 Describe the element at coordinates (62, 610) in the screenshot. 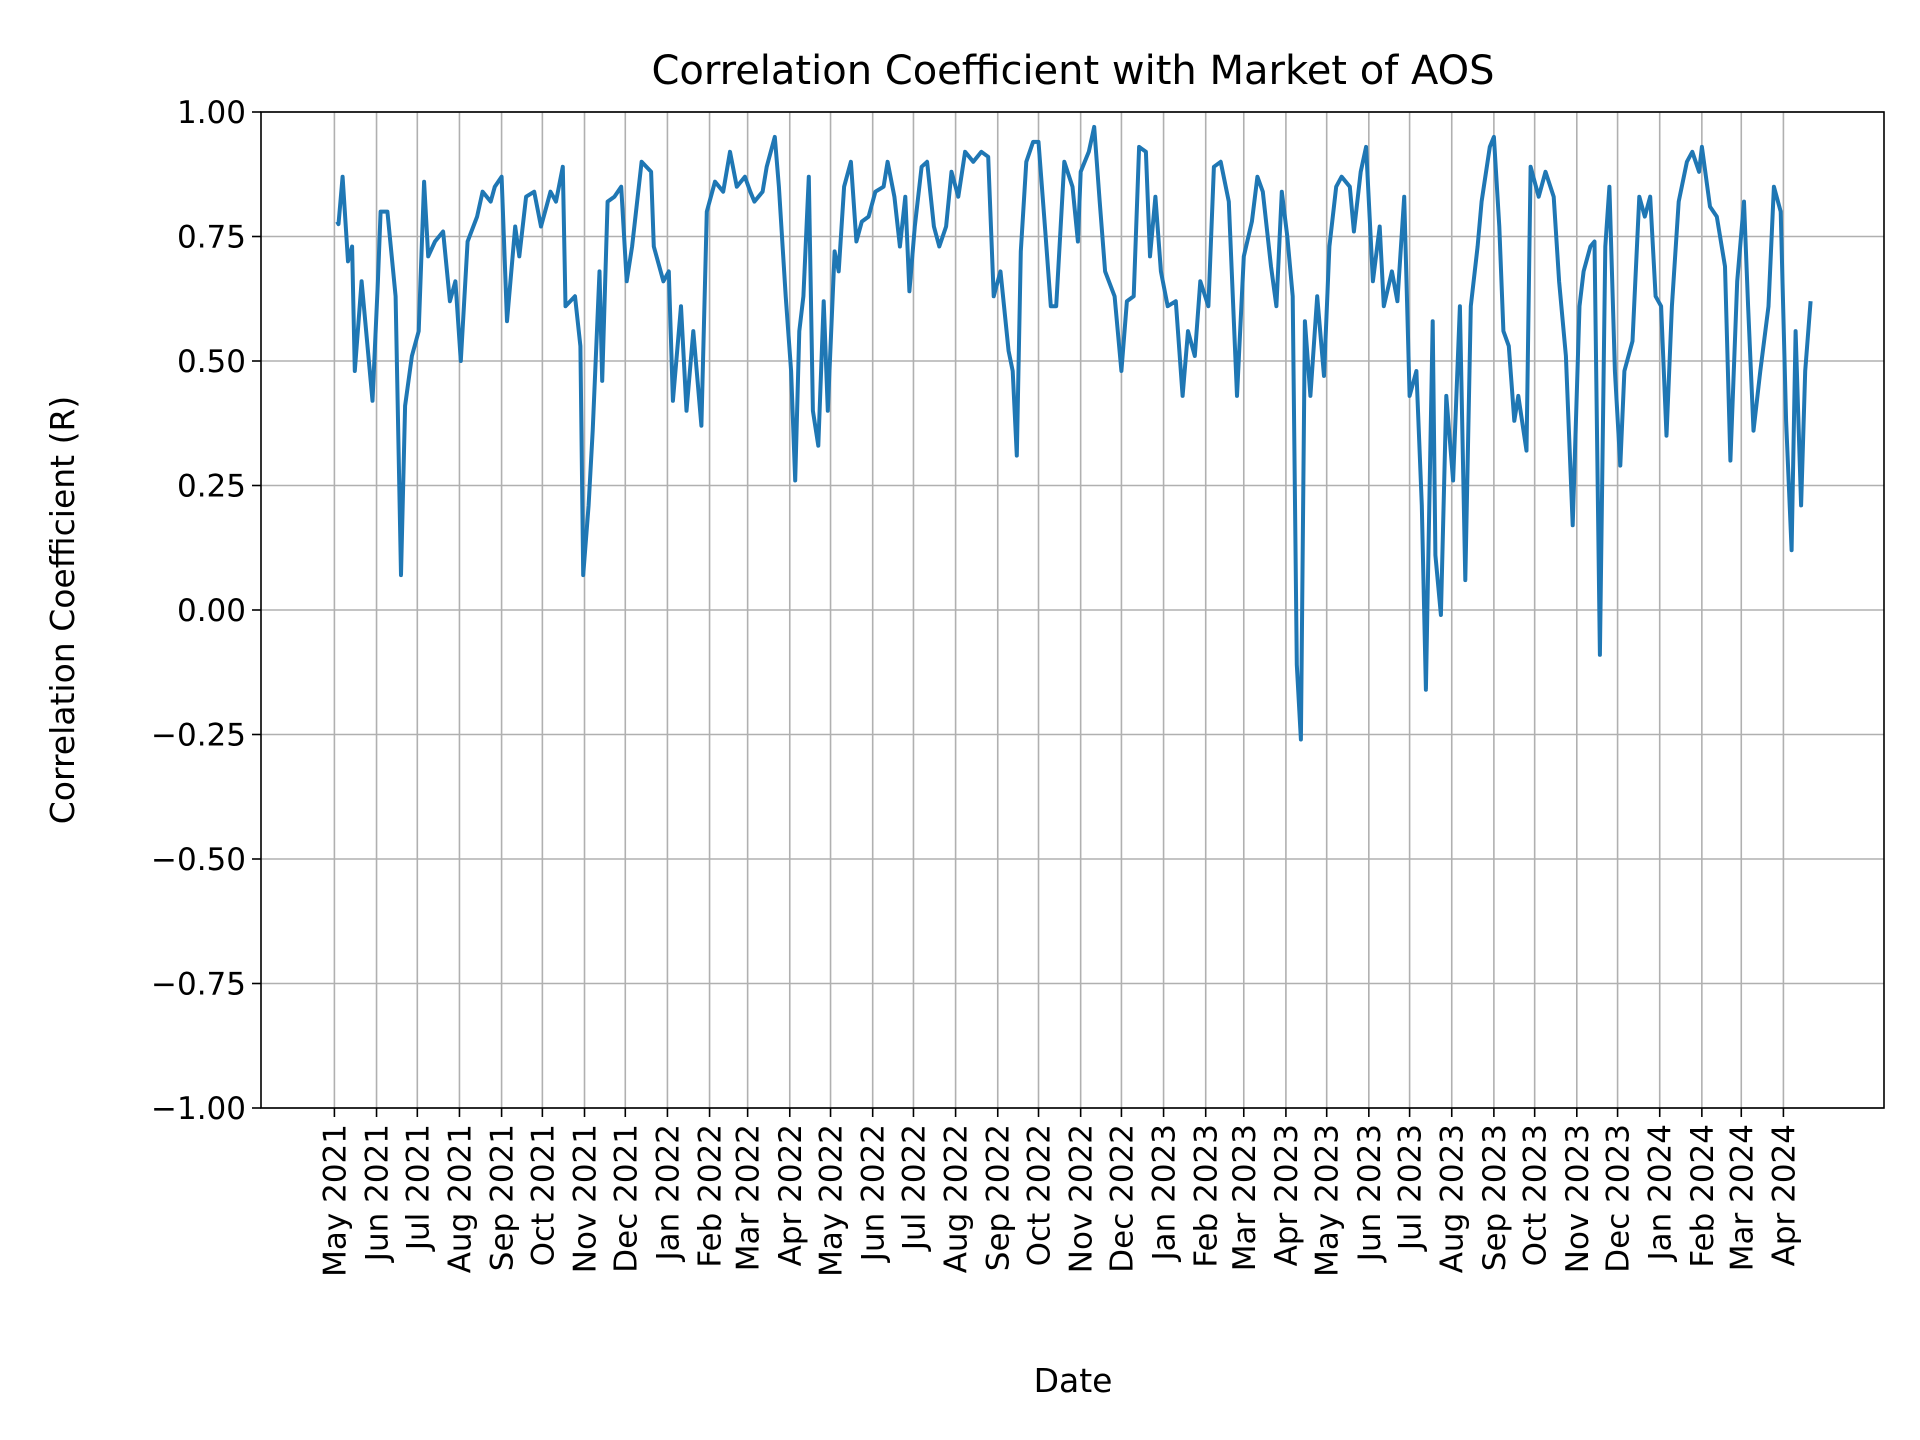

I see `y-axis-label: Correlation Coefficient (R)` at that location.